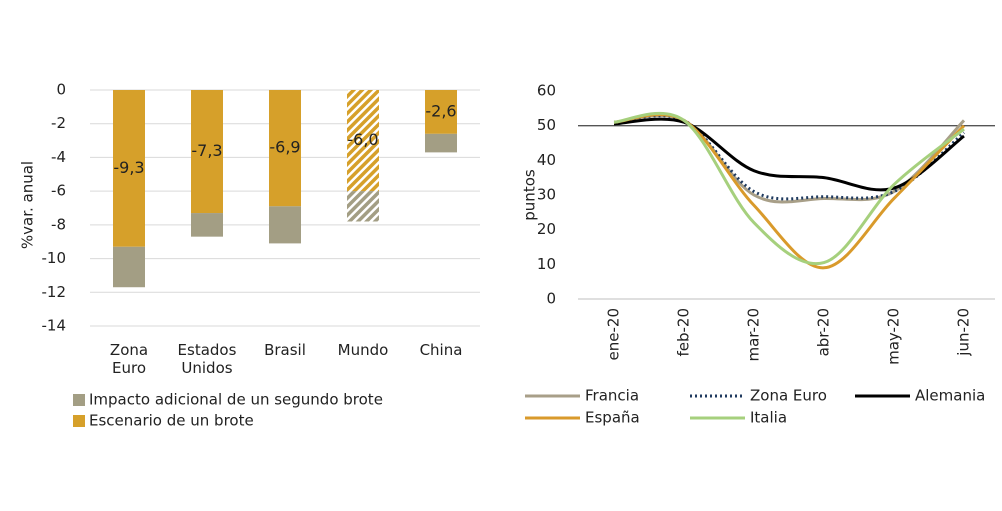 This screenshot has height=511, width=1002. I want to click on value-label: -9,3, so click(128, 167).